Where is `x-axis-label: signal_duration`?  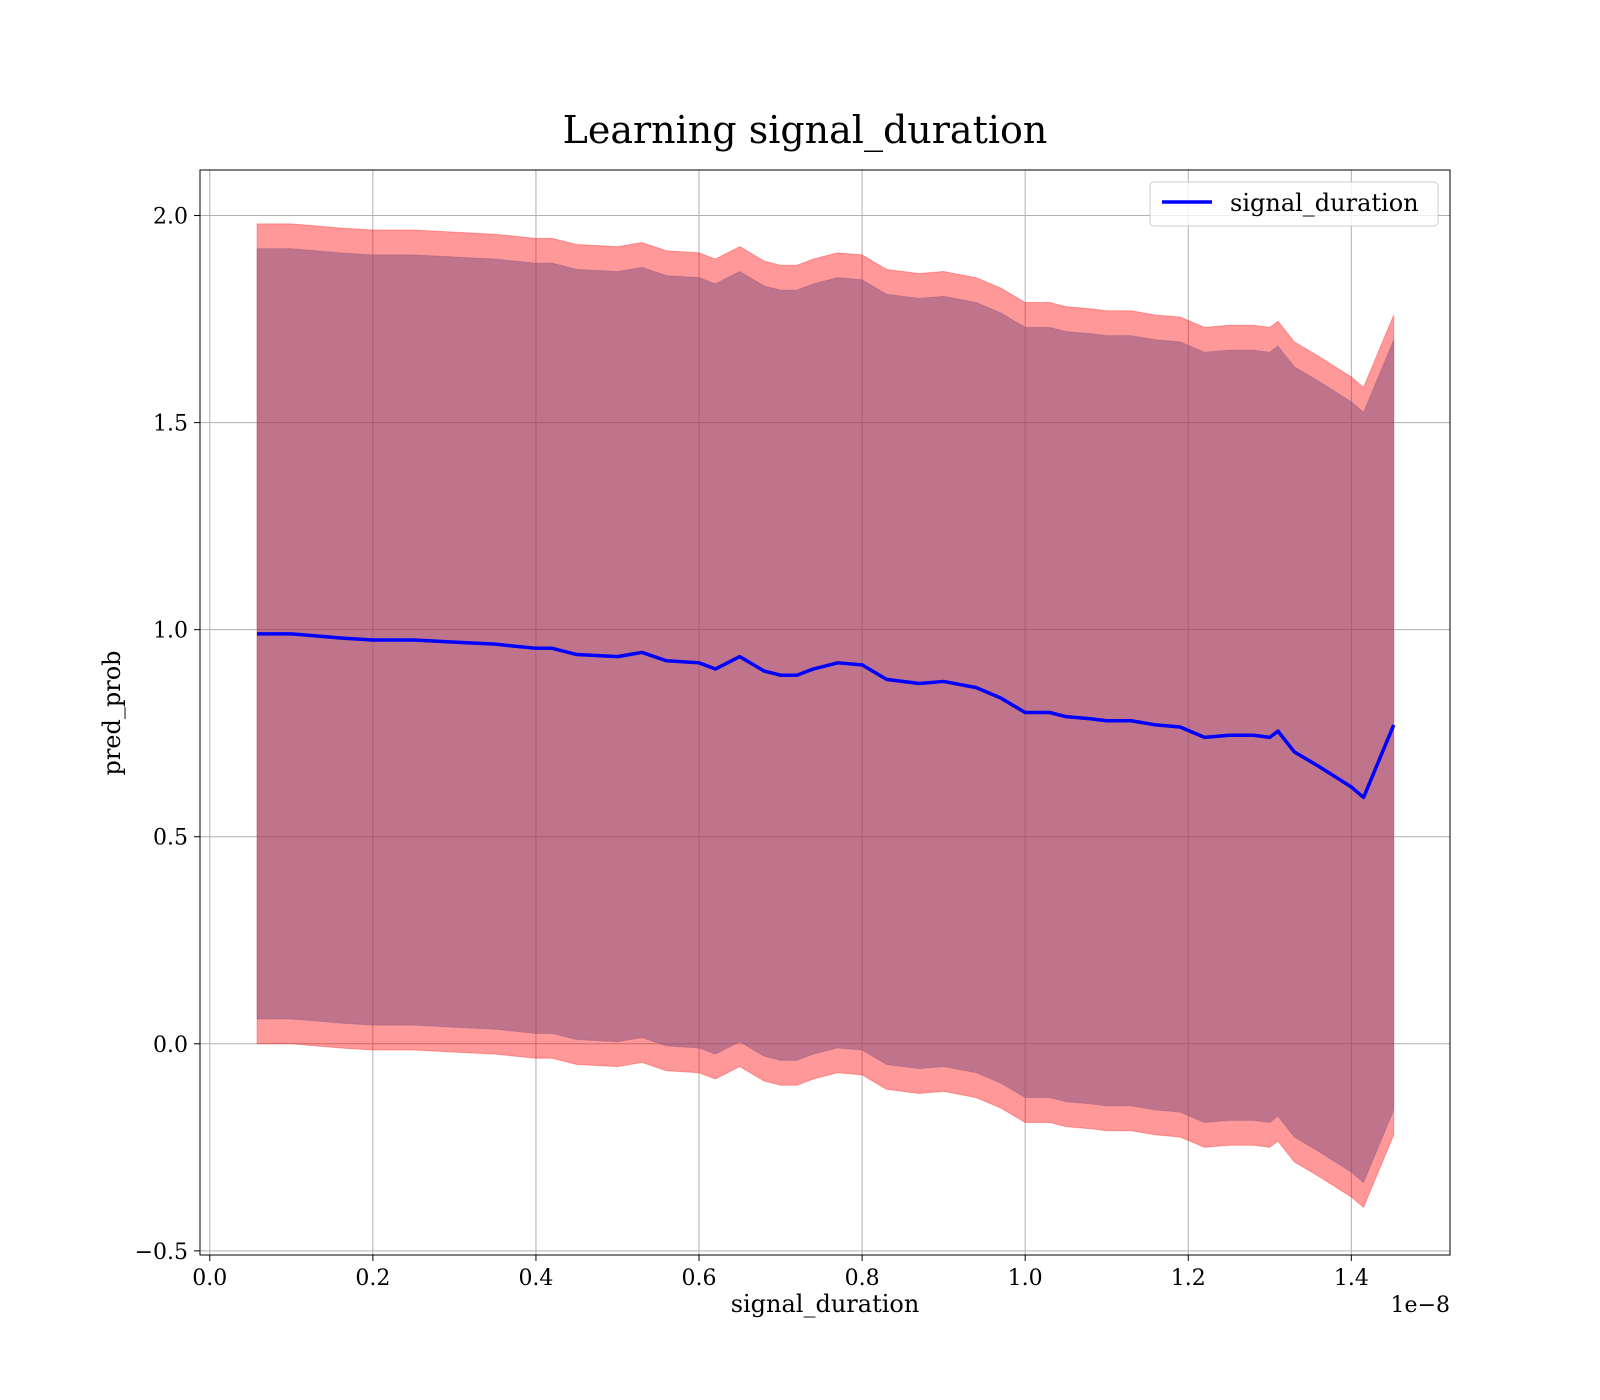
x-axis-label: signal_duration is located at coordinates (825, 1304).